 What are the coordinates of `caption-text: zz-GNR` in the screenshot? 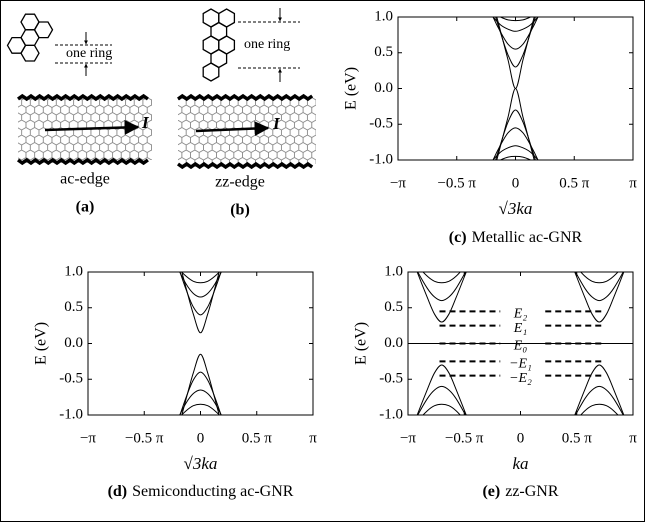 It's located at (532, 491).